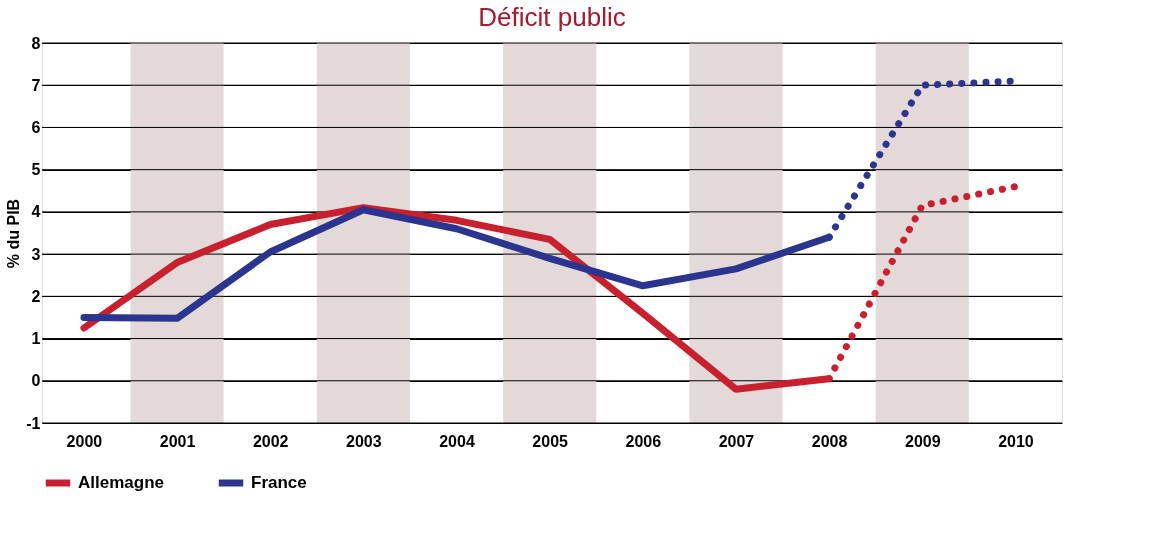 Image resolution: width=1154 pixels, height=547 pixels. What do you see at coordinates (177, 441) in the screenshot?
I see `x-tick-label: 2001` at bounding box center [177, 441].